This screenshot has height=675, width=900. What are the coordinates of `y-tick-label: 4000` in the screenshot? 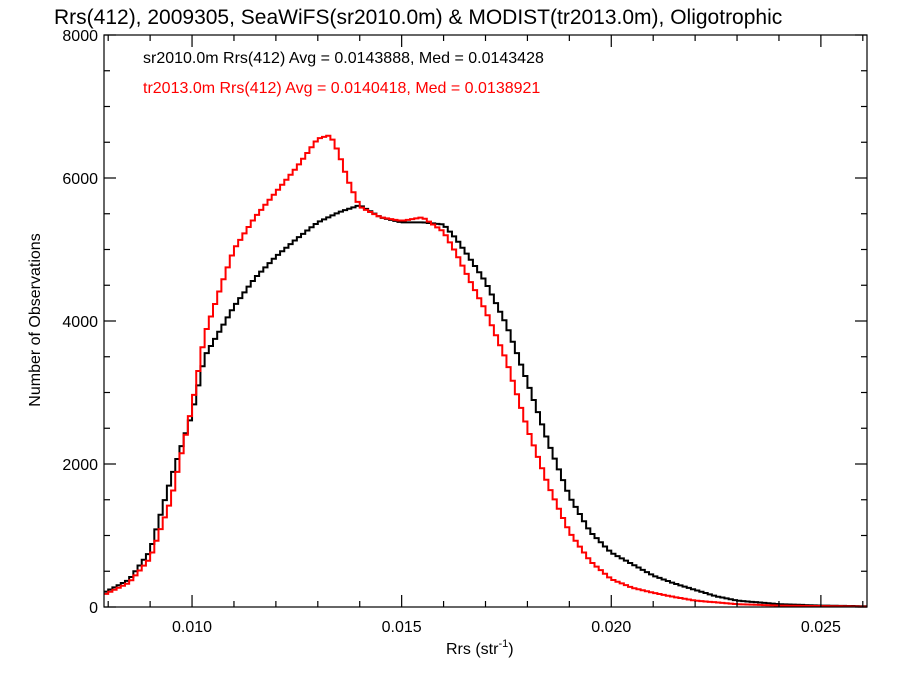 It's located at (80, 322).